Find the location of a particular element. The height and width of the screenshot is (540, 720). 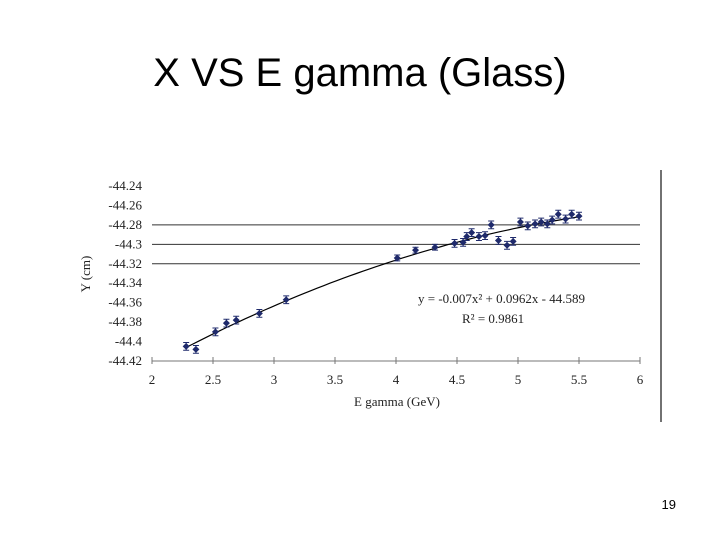

x-tick-label: 3.5 is located at coordinates (335, 379).